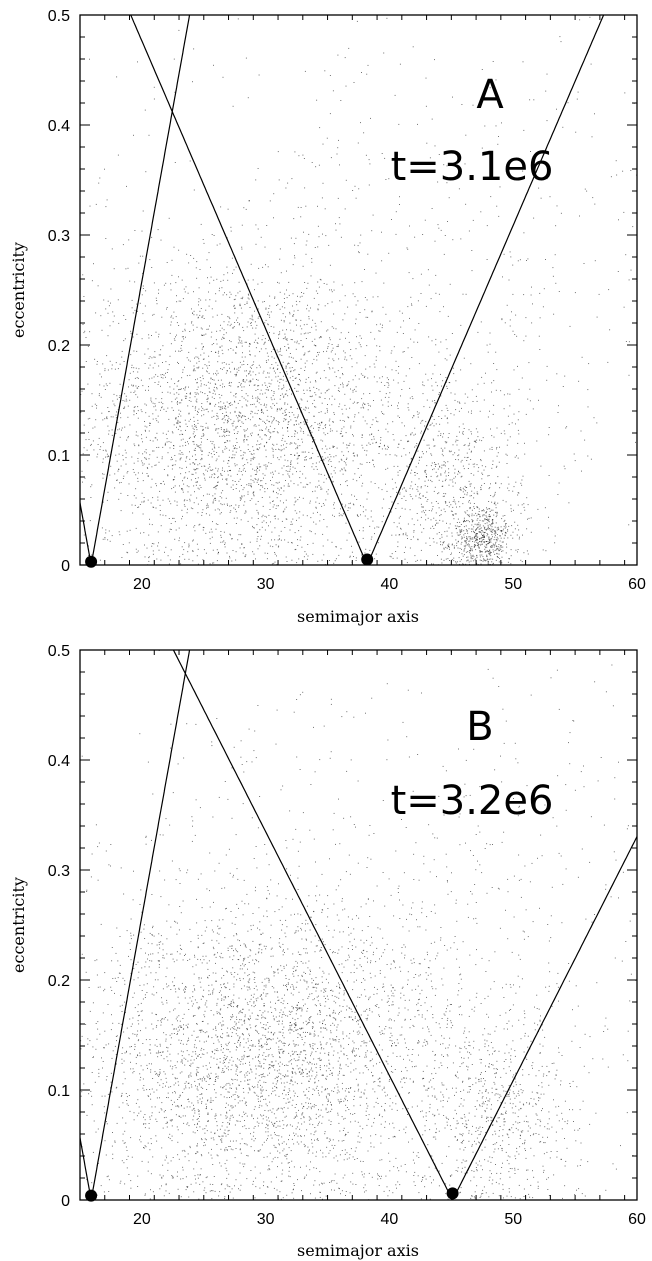 This screenshot has width=652, height=1261. What do you see at coordinates (490, 95) in the screenshot?
I see `panel-label-a: A` at bounding box center [490, 95].